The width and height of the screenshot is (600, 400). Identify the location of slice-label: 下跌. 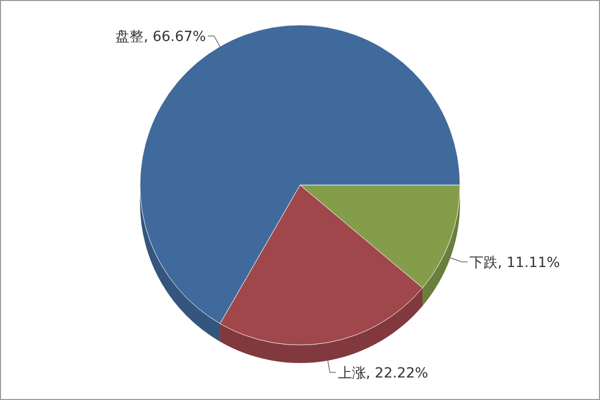
(484, 262).